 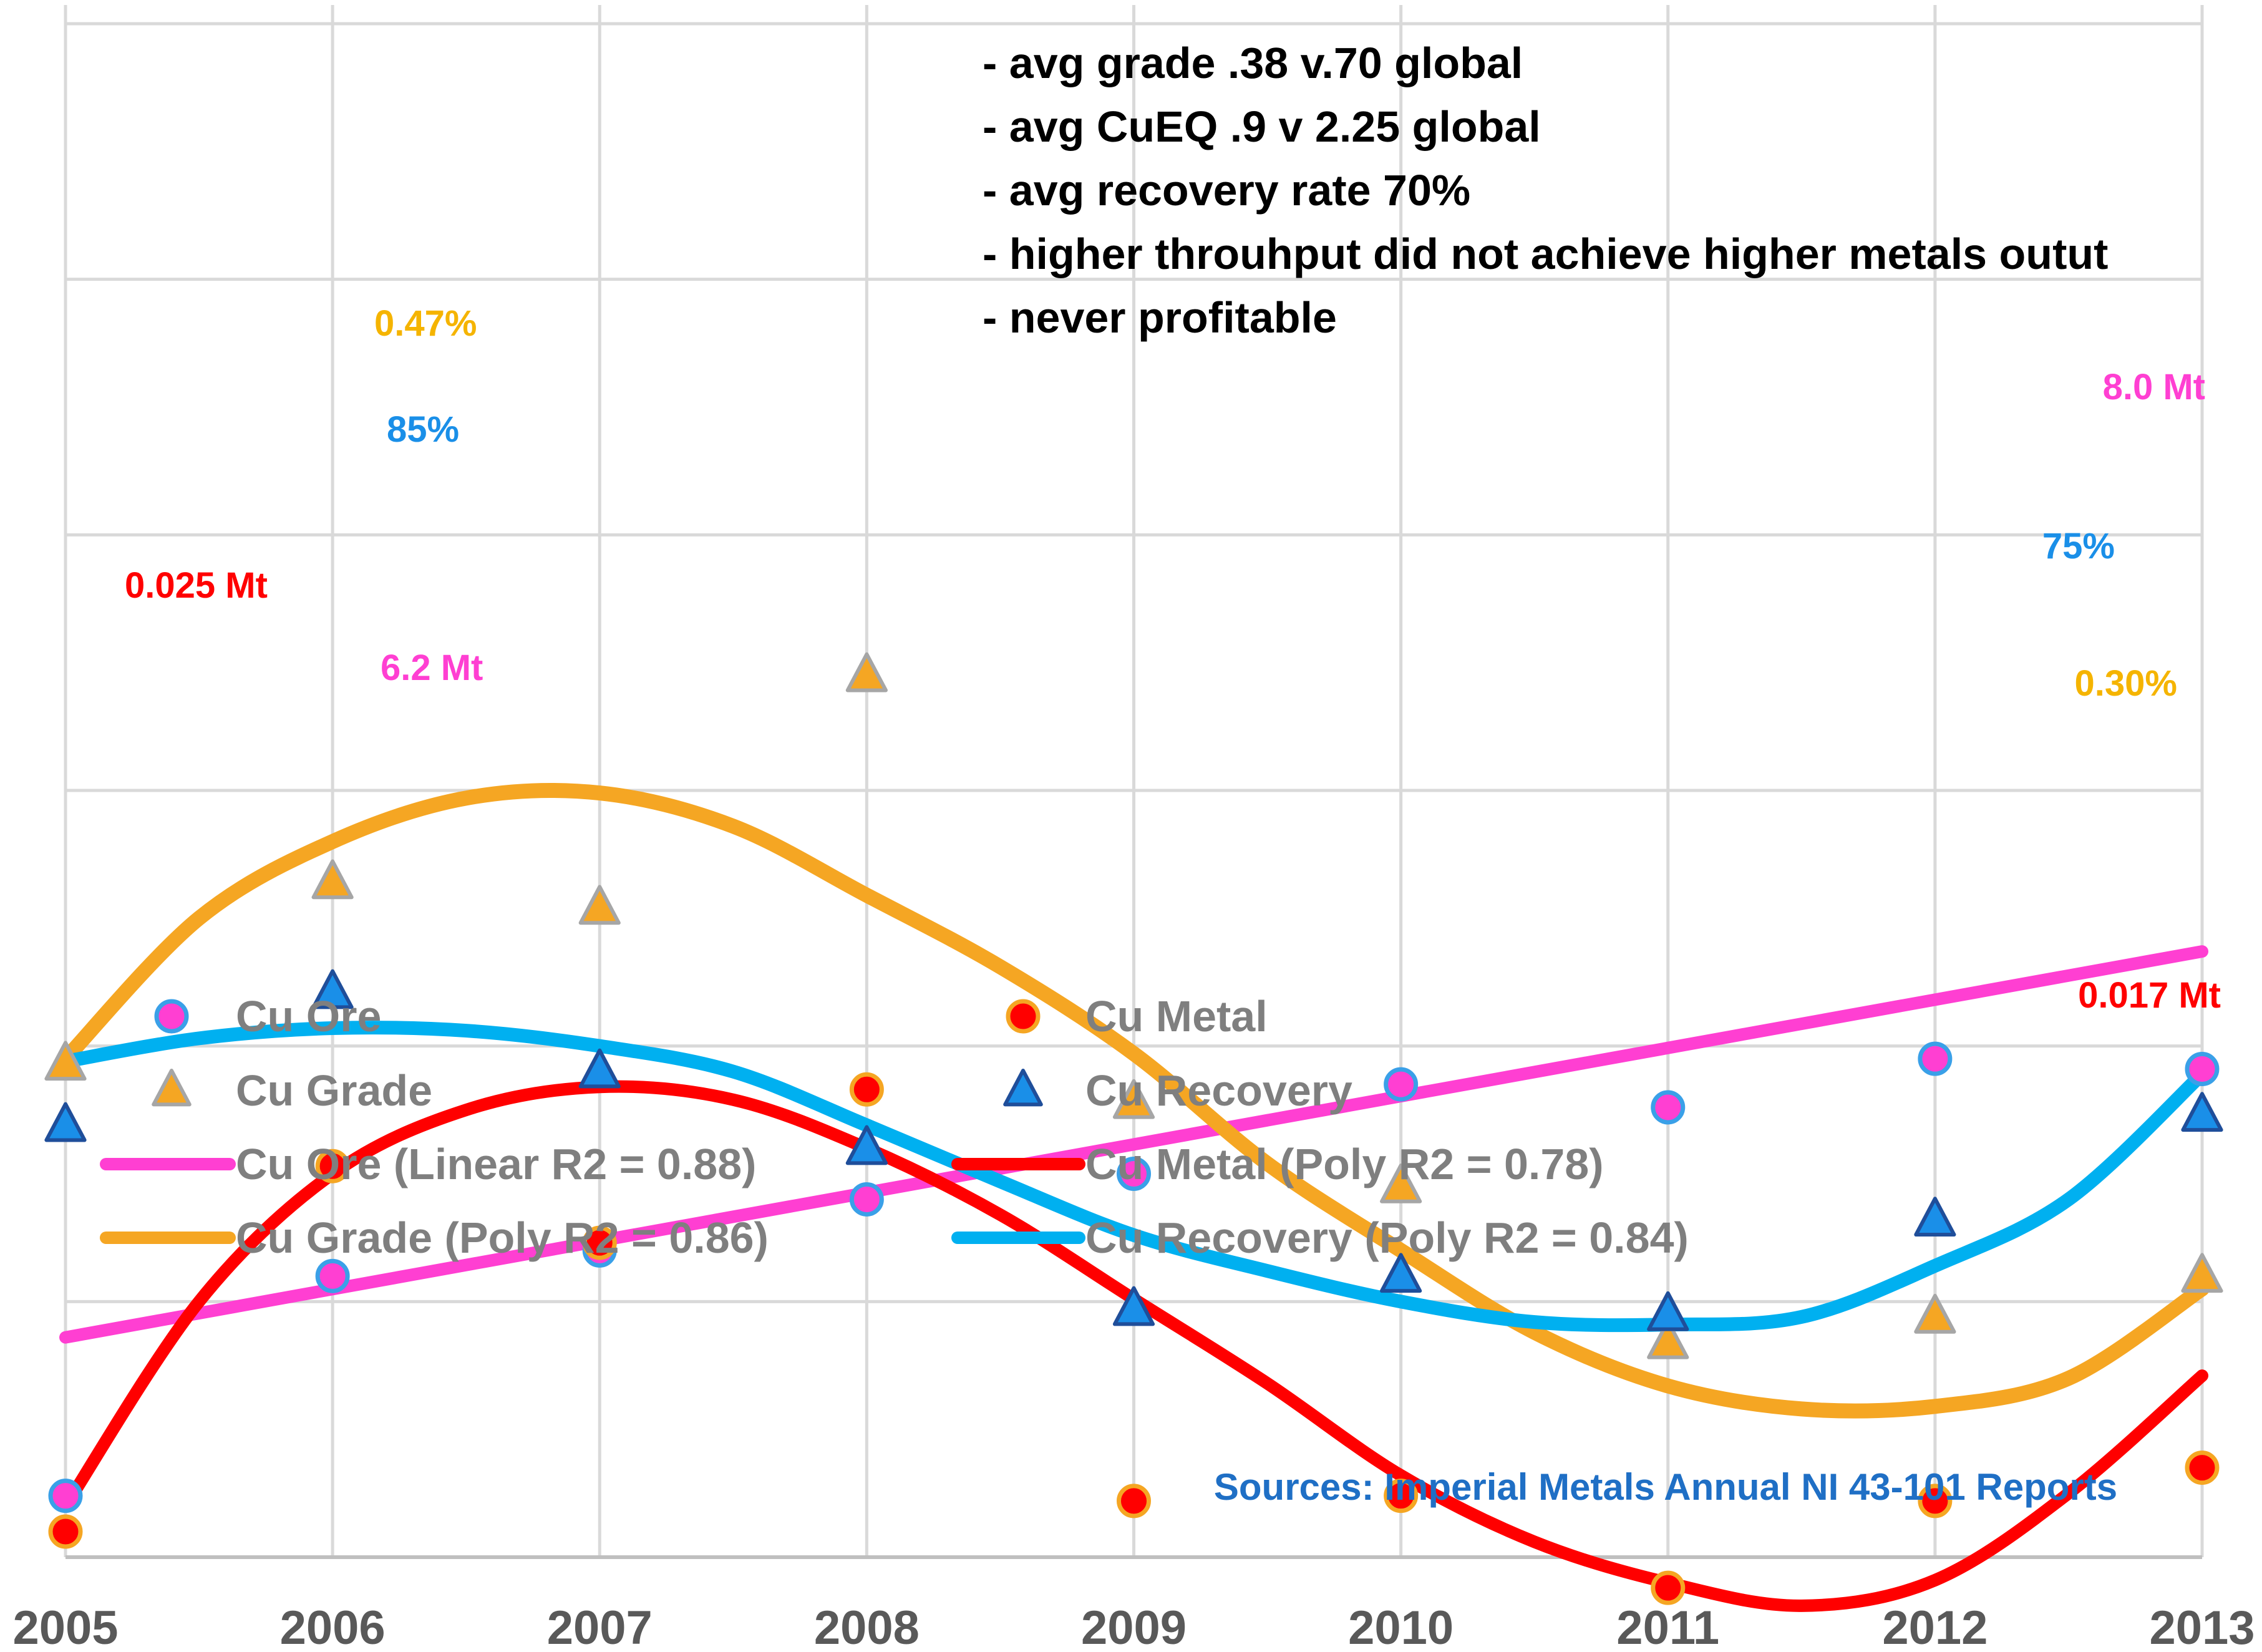 I want to click on legend-symbol-recovery, so click(x=1023, y=1088).